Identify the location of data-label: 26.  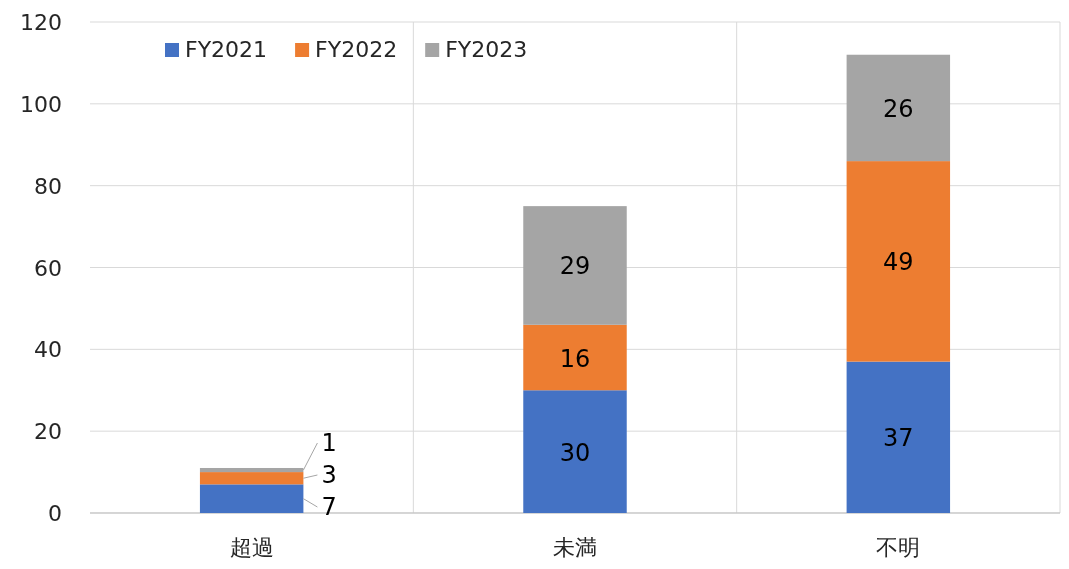
(898, 108).